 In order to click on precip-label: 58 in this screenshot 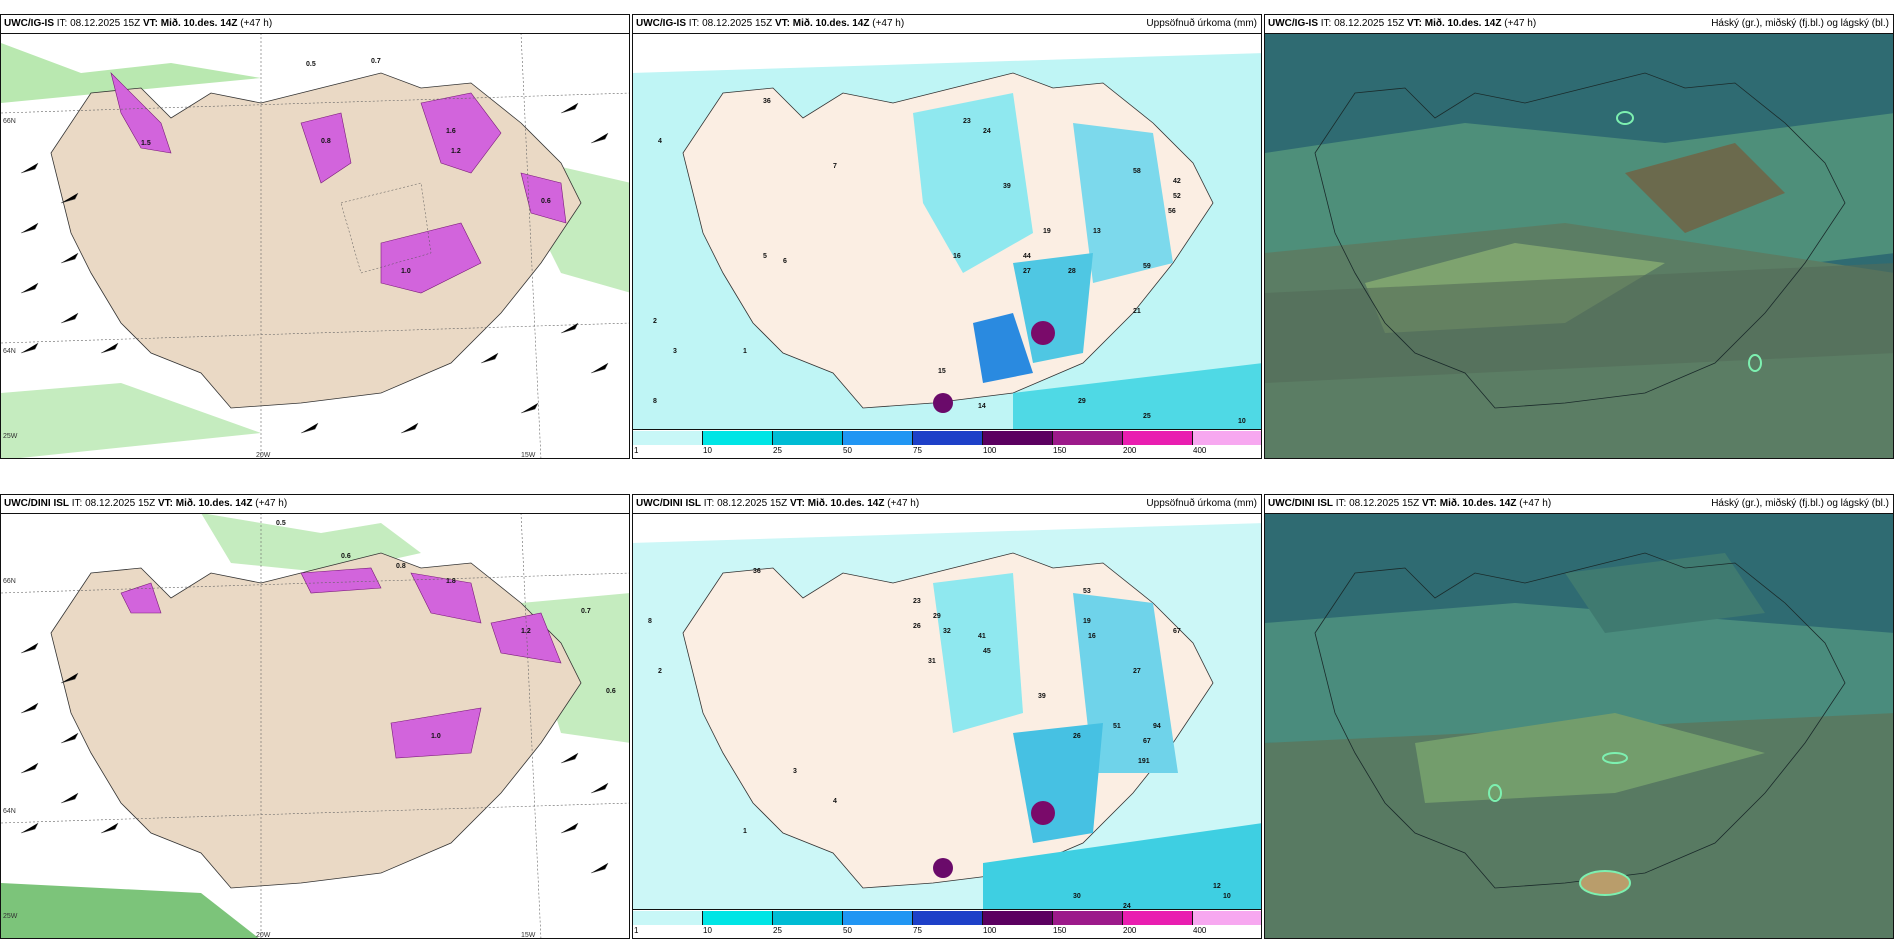, I will do `click(1137, 171)`.